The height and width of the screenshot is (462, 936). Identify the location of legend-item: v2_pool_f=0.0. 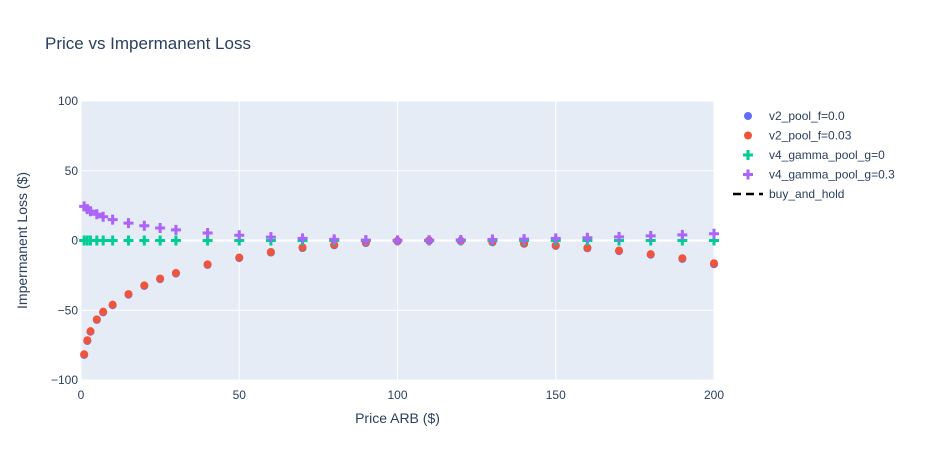
(794, 116).